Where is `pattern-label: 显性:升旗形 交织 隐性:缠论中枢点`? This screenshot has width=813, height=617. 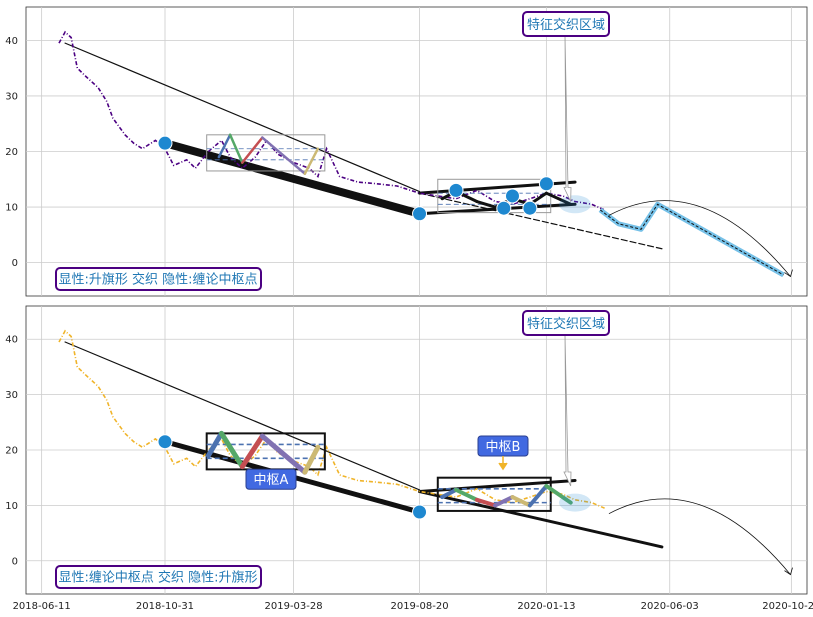
pattern-label: 显性:升旗形 交织 隐性:缠论中枢点 is located at coordinates (157, 280).